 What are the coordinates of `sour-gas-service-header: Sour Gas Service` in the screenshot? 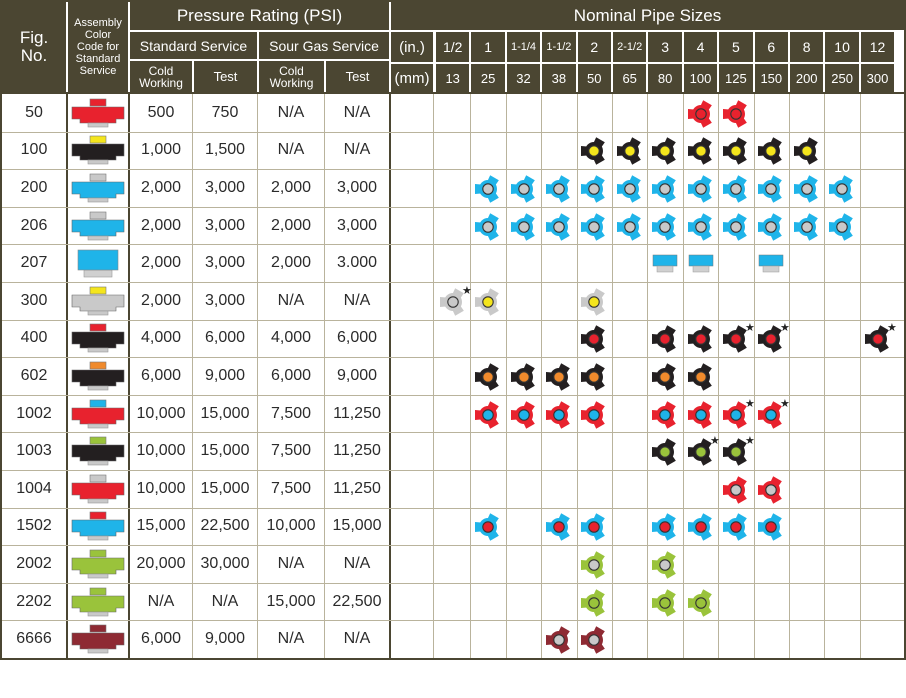 It's located at (324, 45).